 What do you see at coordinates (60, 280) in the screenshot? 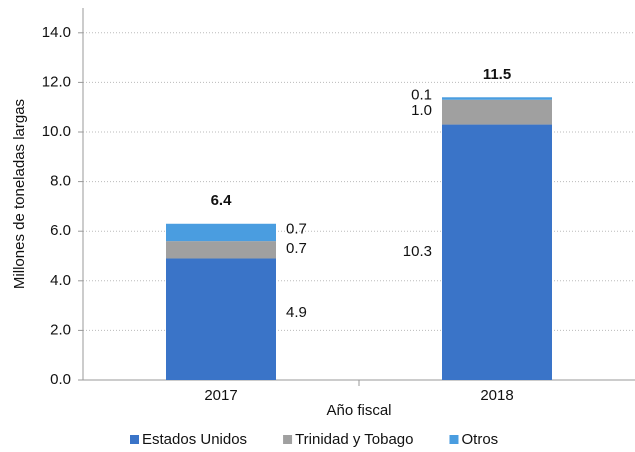
I see `y-tick-label: 4.0` at bounding box center [60, 280].